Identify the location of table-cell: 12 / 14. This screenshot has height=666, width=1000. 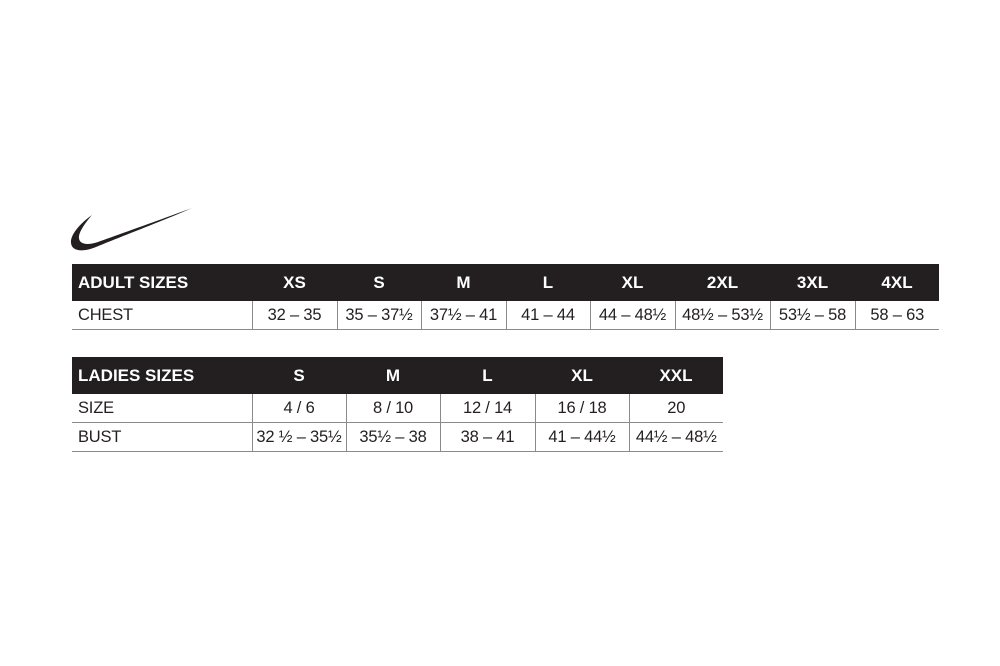
(487, 408).